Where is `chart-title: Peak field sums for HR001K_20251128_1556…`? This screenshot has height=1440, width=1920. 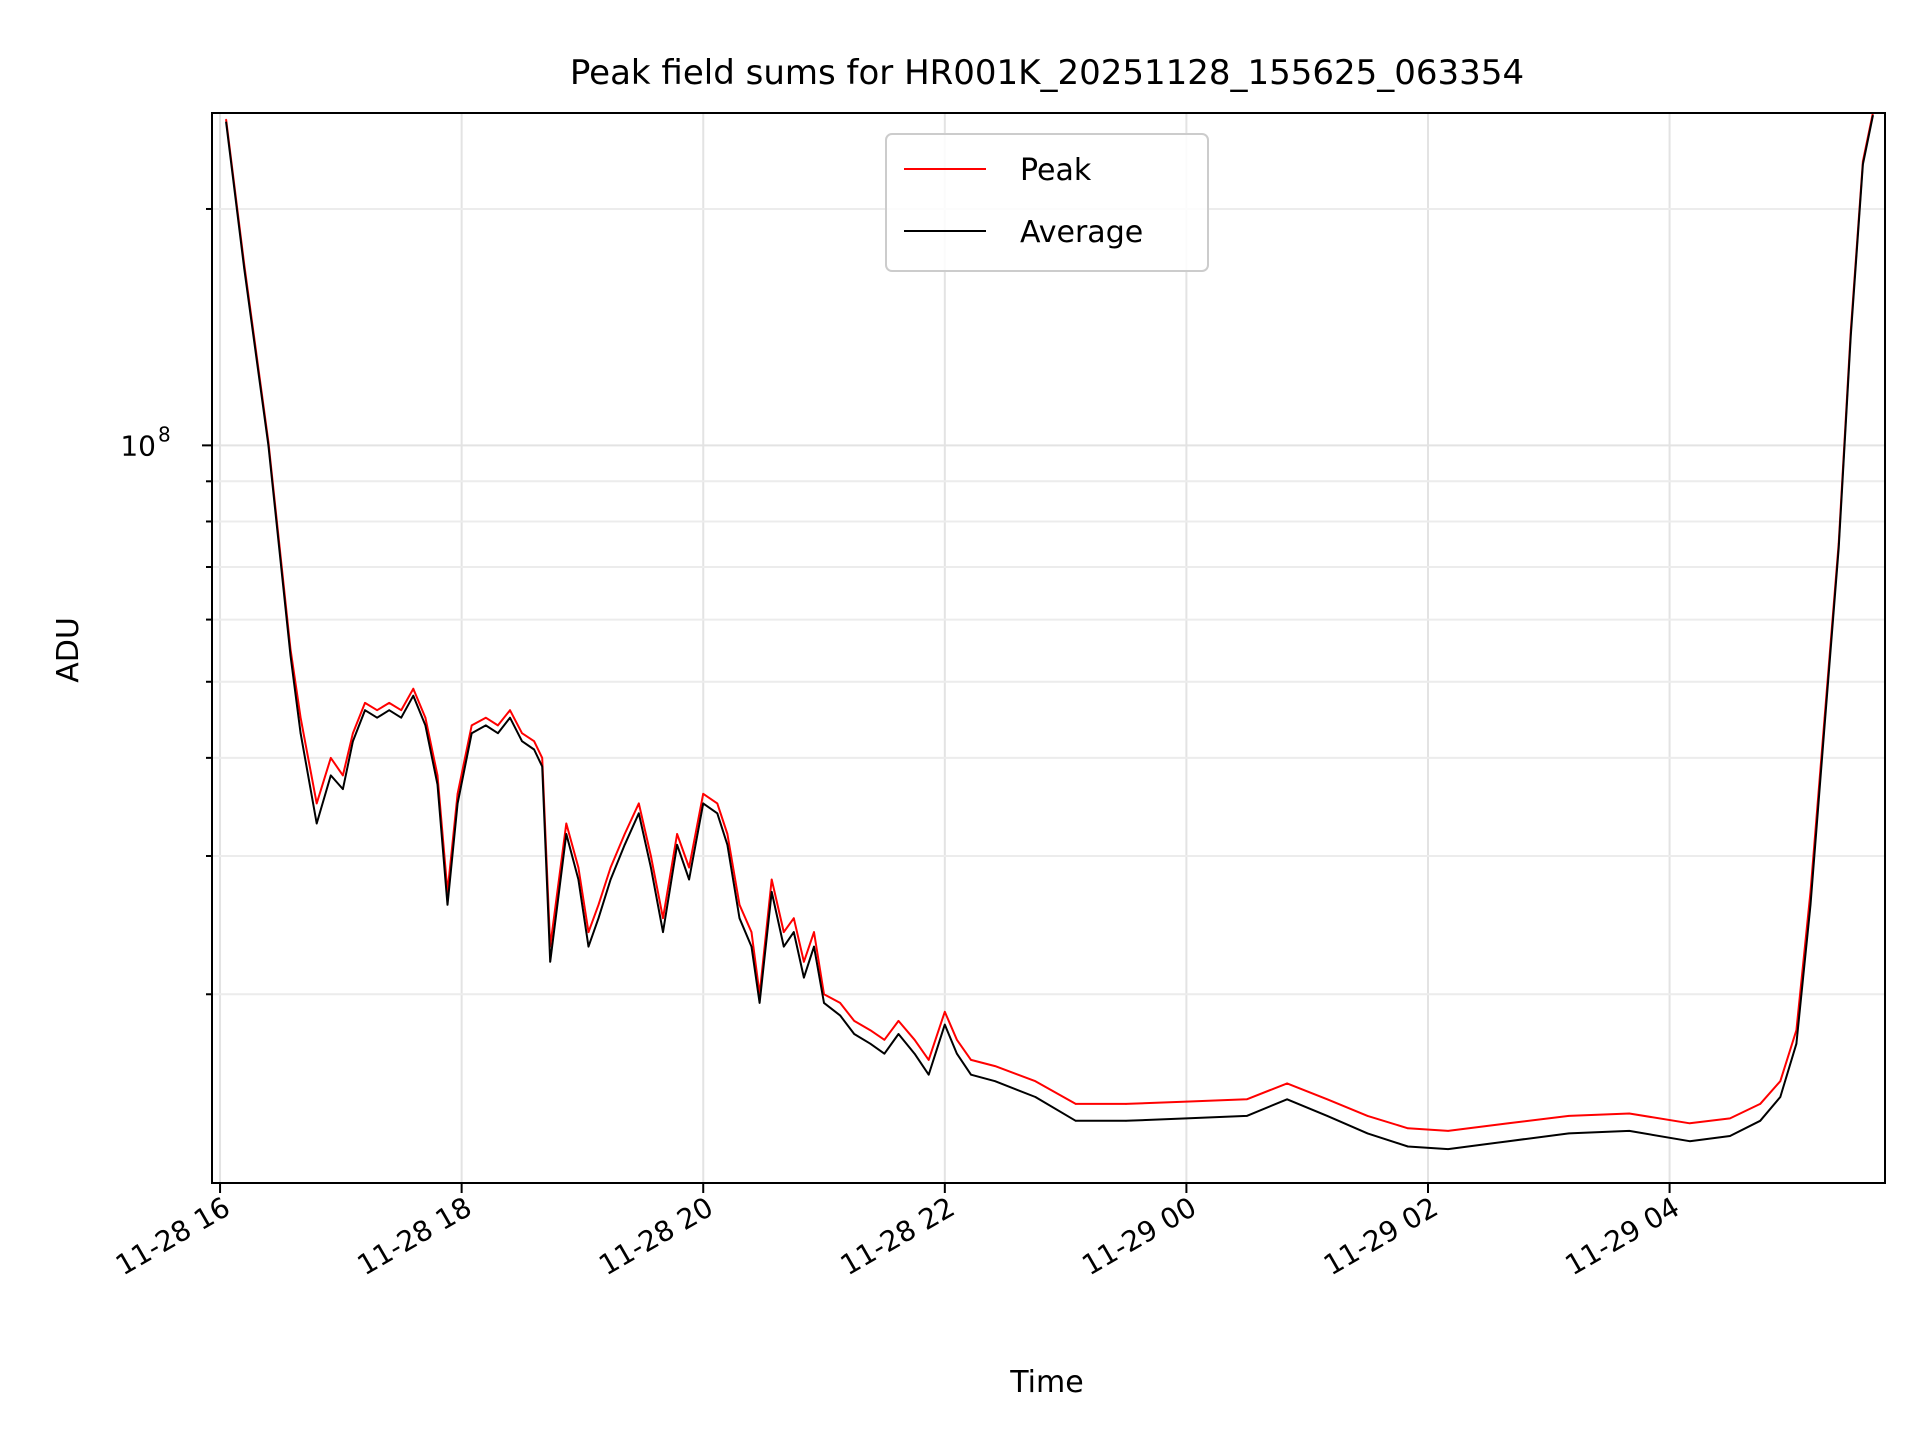
chart-title: Peak field sums for HR001K_20251128_1556… is located at coordinates (1047, 73).